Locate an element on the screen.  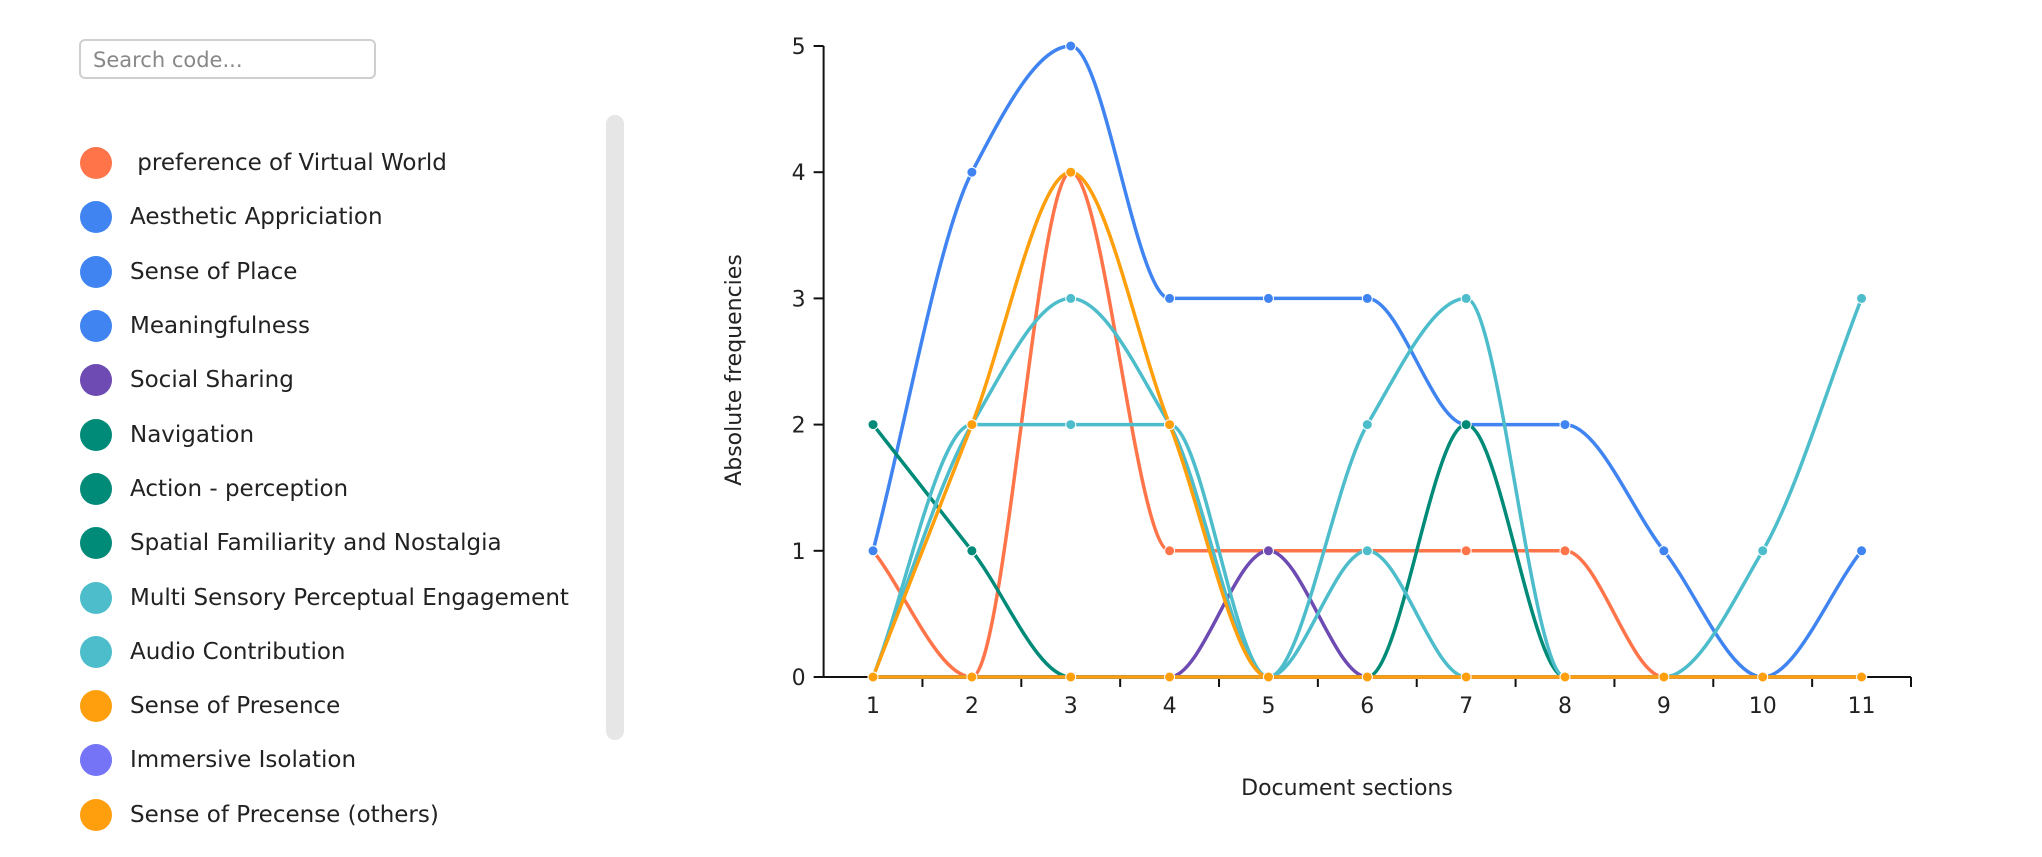
legend-item: Multi Sensory Perceptual Engagement is located at coordinates (340, 597).